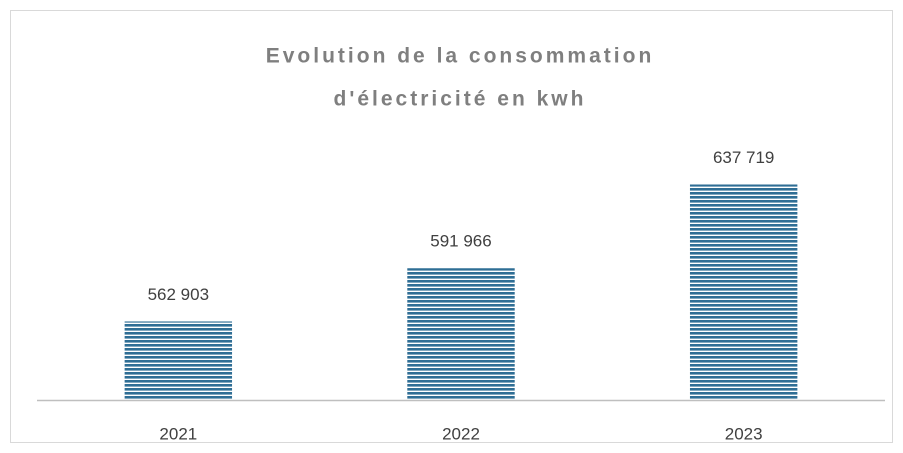 The width and height of the screenshot is (903, 453). I want to click on data-label: 562 903, so click(178, 294).